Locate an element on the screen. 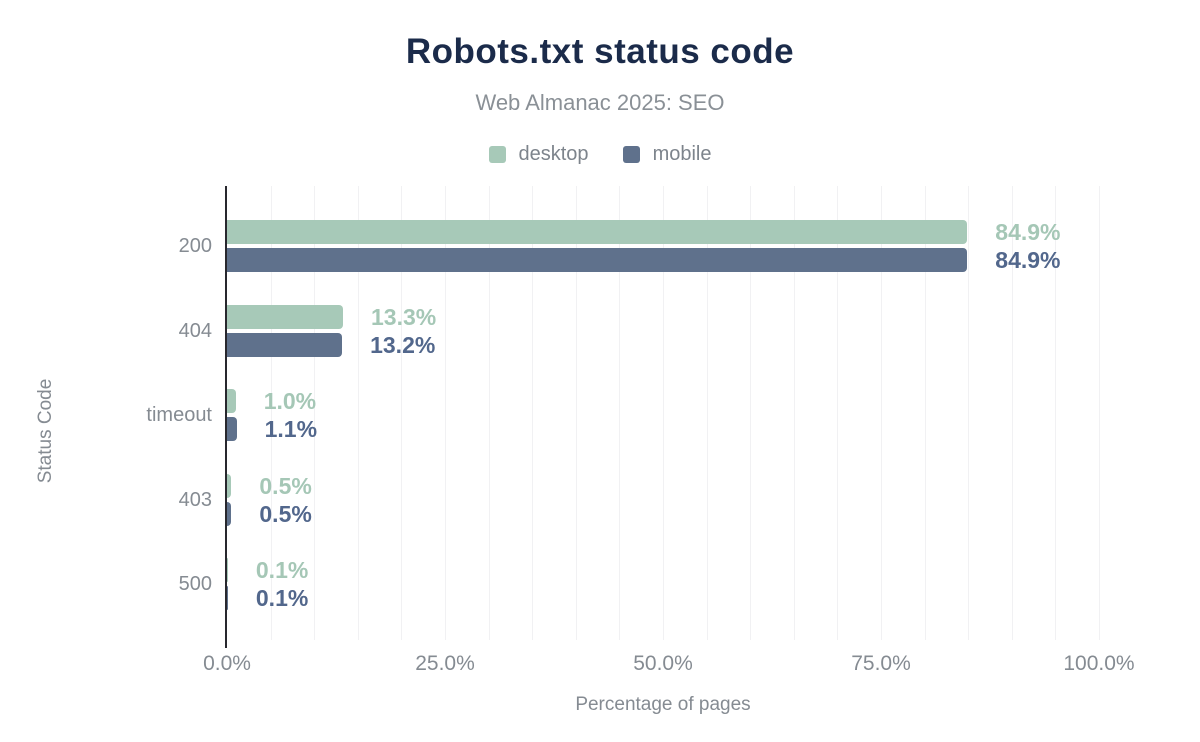  category-label: 404 is located at coordinates (195, 330).